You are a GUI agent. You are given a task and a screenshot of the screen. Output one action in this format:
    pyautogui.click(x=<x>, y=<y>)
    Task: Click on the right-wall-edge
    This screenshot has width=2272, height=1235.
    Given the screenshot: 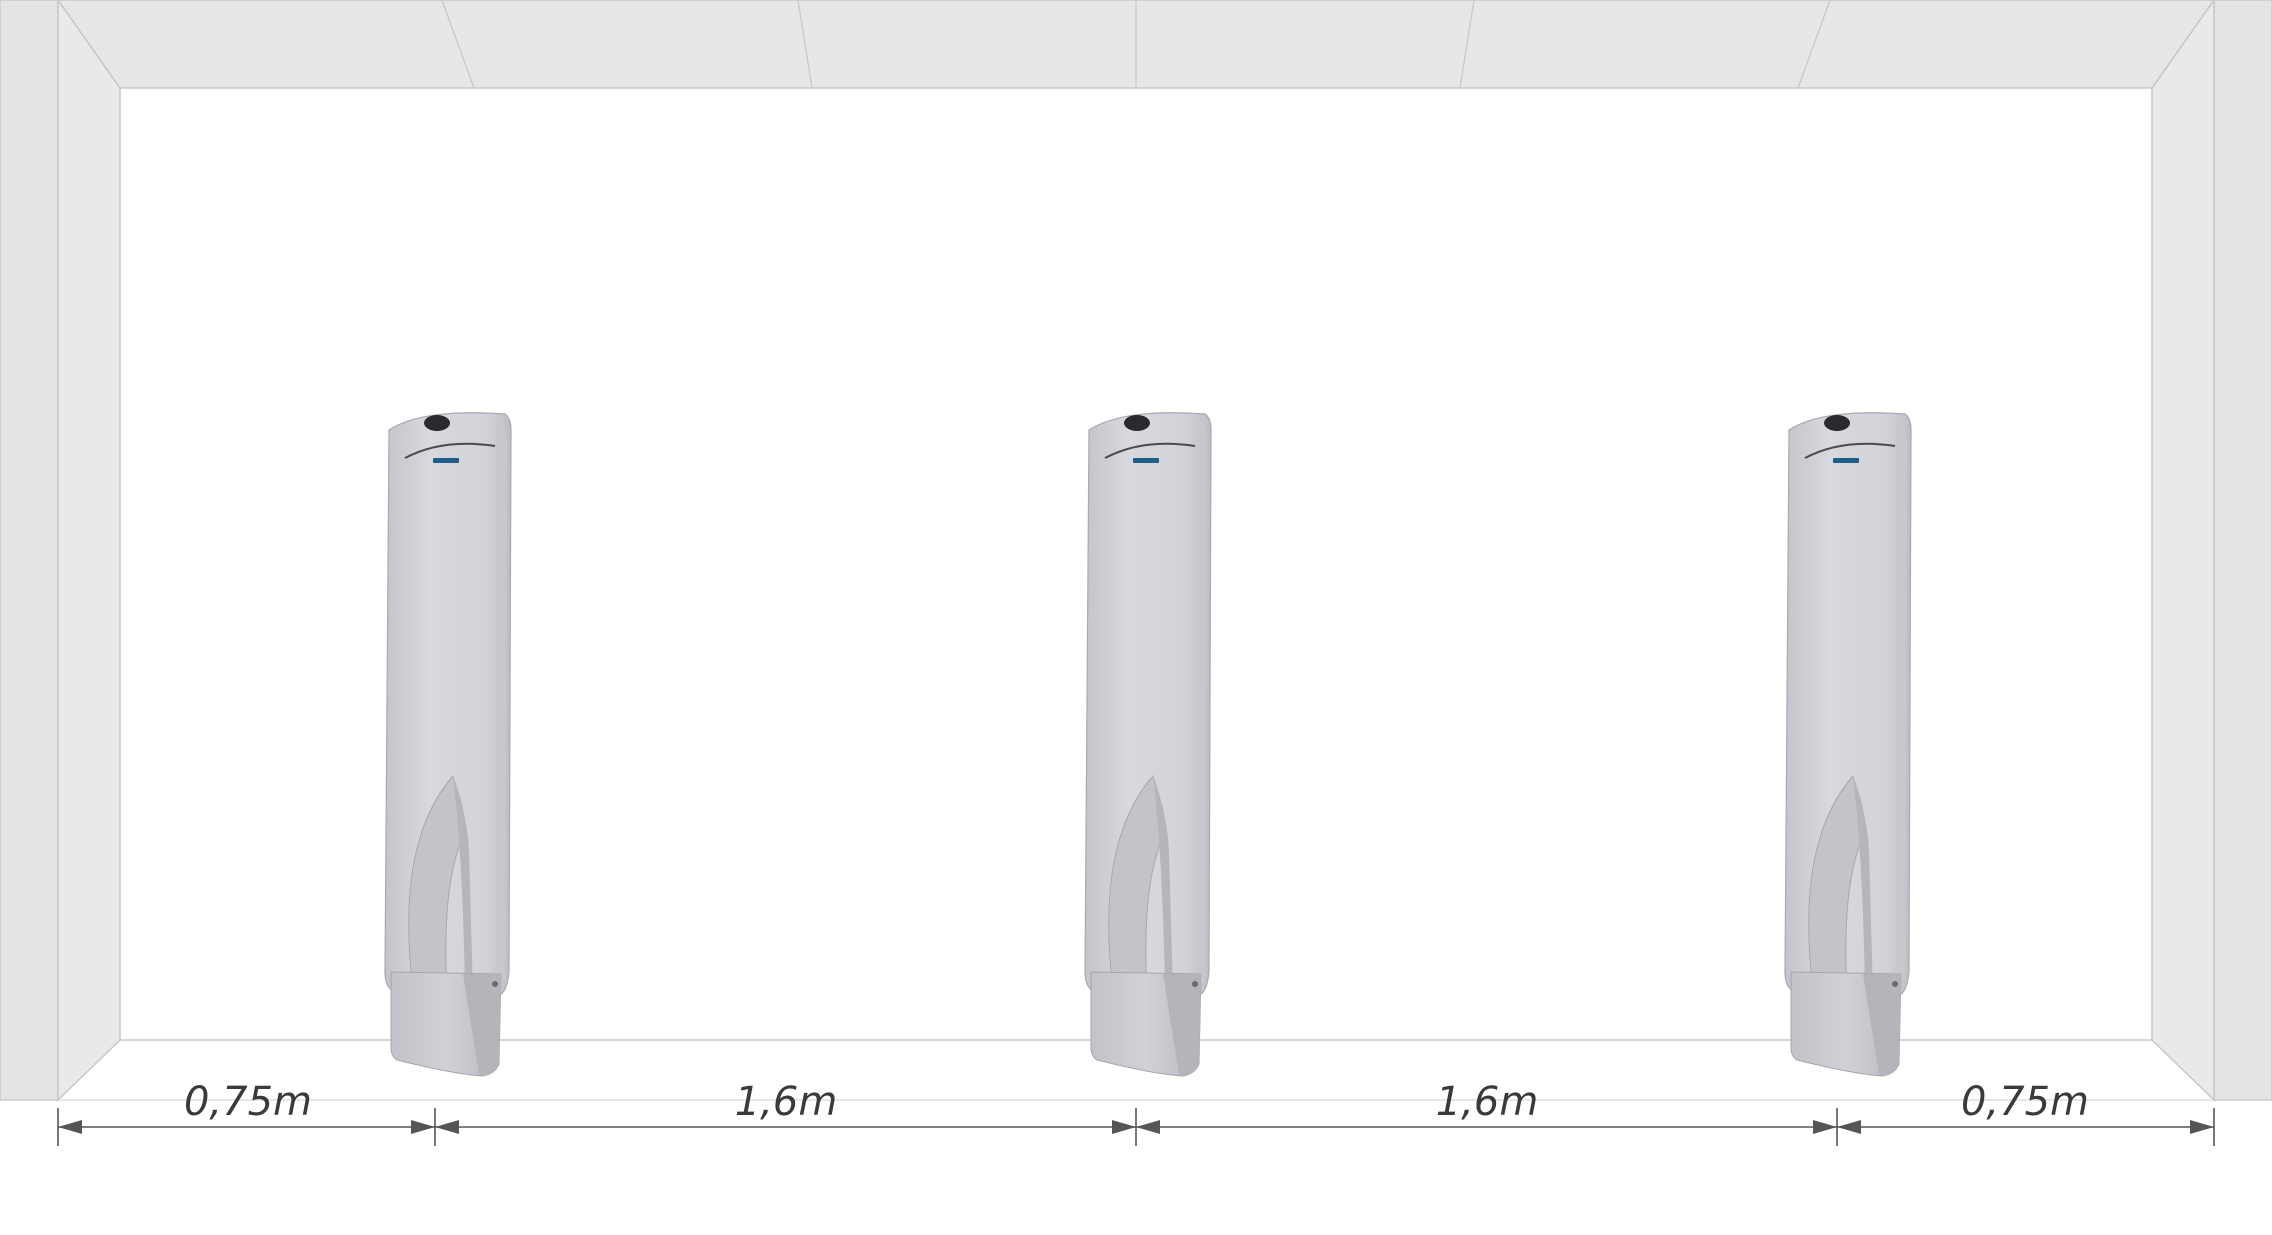 What is the action you would take?
    pyautogui.click(x=2242, y=550)
    